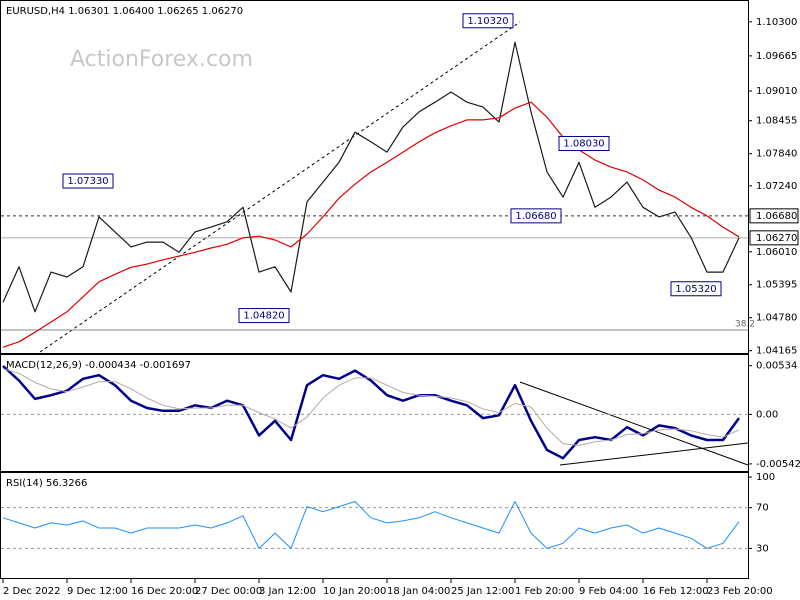 The width and height of the screenshot is (800, 600). I want to click on annotation-label: 1.08030, so click(583, 144).